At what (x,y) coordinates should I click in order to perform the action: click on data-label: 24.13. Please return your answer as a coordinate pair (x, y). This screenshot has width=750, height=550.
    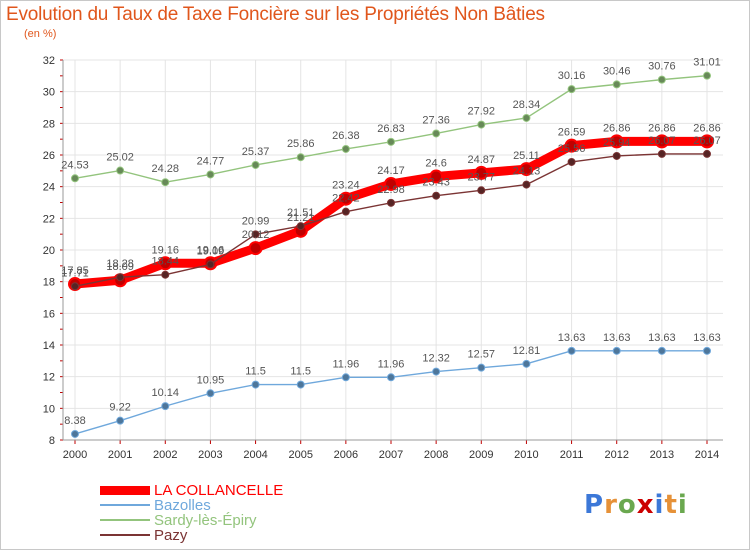
    Looking at the image, I should click on (527, 172).